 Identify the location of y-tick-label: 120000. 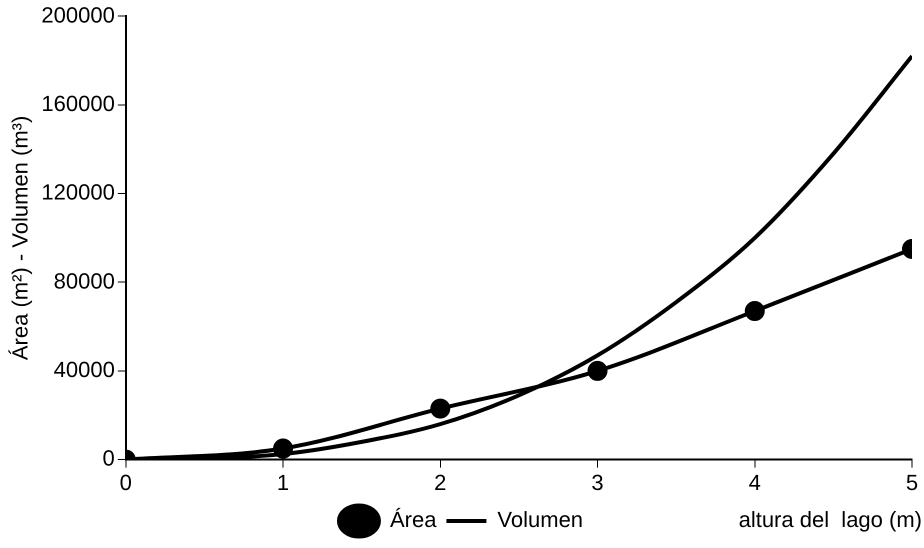
(78, 192).